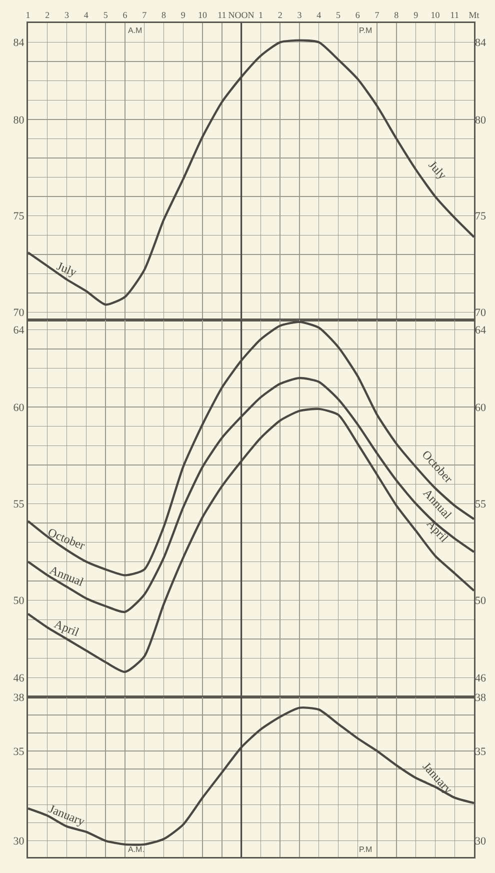 The width and height of the screenshot is (495, 873). Describe the element at coordinates (480, 504) in the screenshot. I see `y2-tick-label: 55` at that location.